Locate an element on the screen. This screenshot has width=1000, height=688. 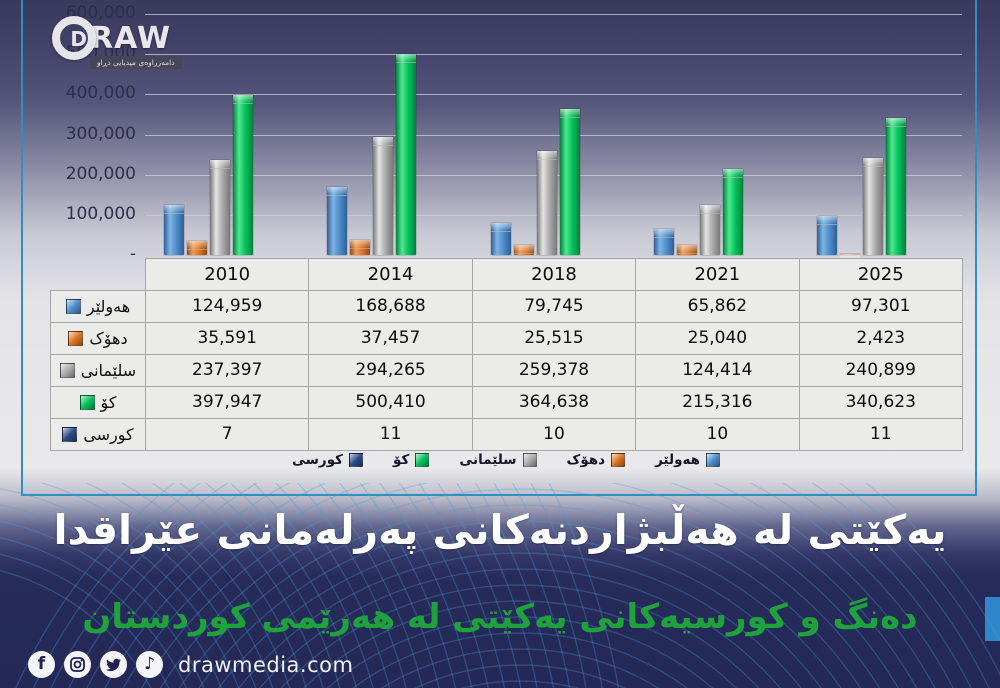
legend-label: کورسی is located at coordinates (318, 460).